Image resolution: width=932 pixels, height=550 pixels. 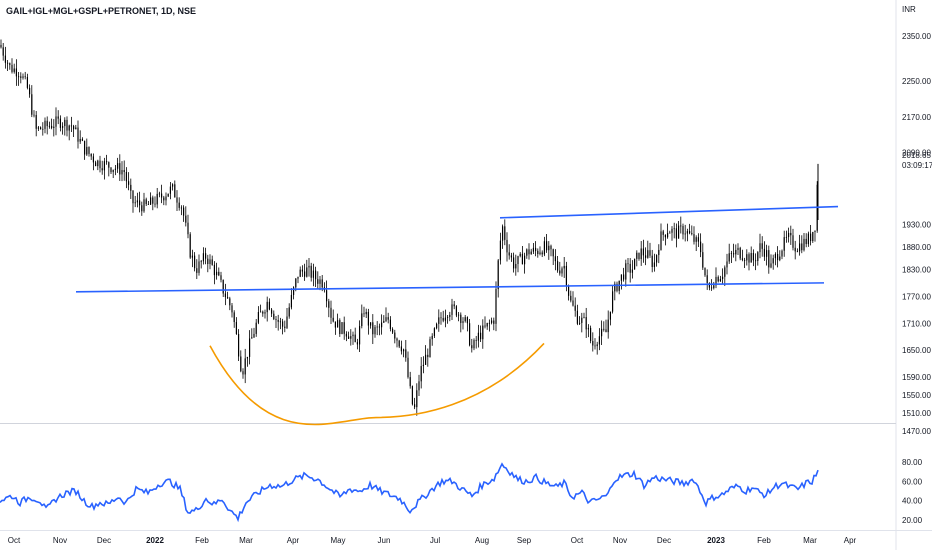 I want to click on time-tick-label: Nov, so click(x=620, y=540).